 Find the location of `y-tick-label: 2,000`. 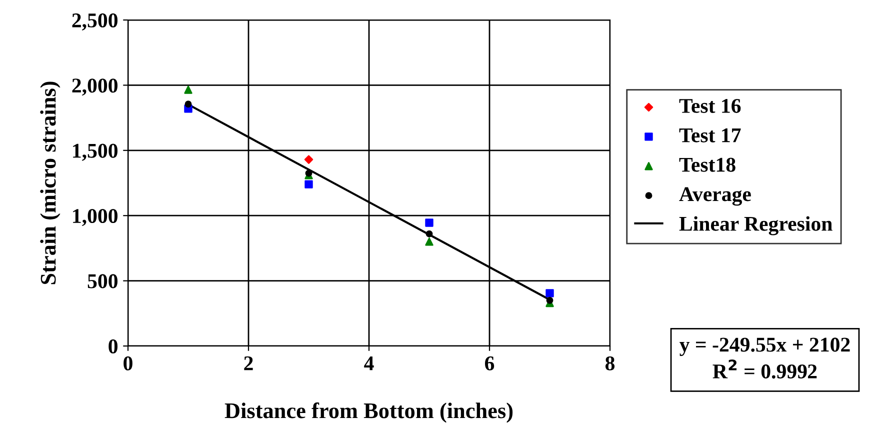

y-tick-label: 2,000 is located at coordinates (95, 87).